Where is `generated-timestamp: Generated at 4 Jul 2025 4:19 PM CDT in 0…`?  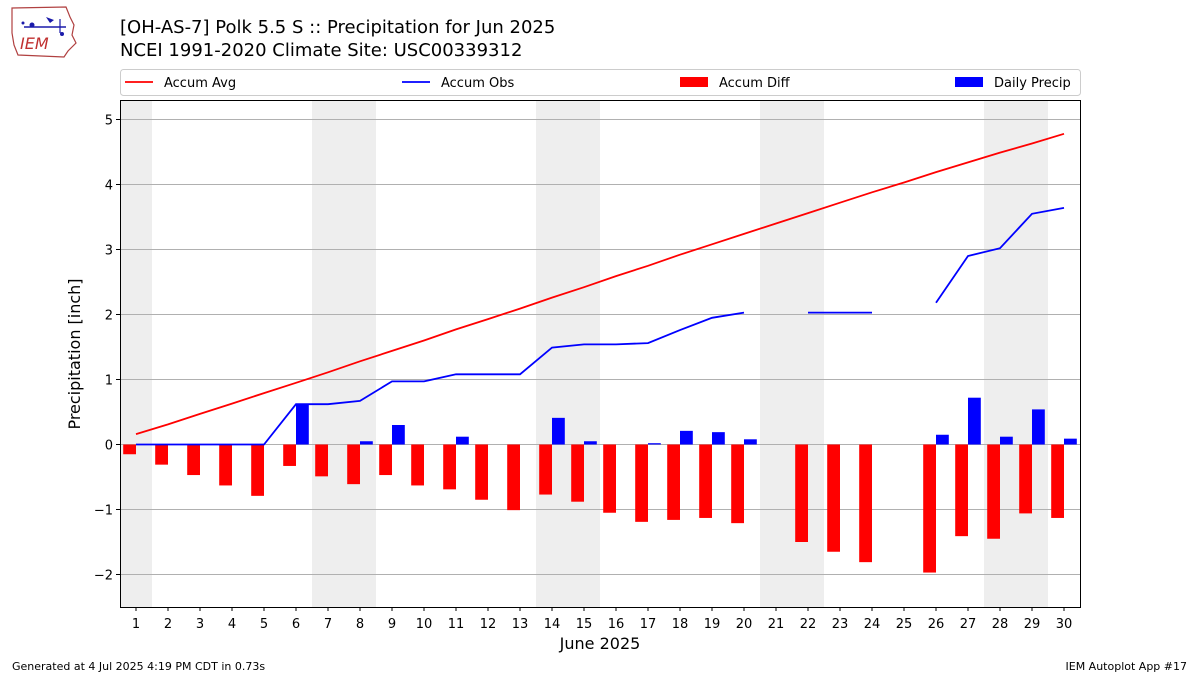 generated-timestamp: Generated at 4 Jul 2025 4:19 PM CDT in 0… is located at coordinates (139, 666).